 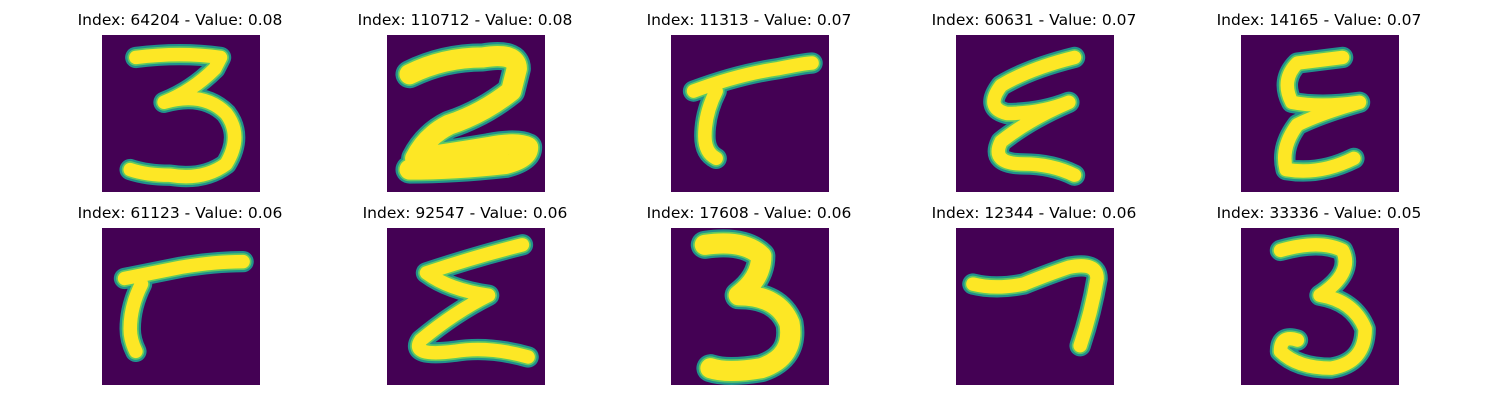 I want to click on panel-4: Index: 60631 - Value: 0.07, so click(x=1034, y=96).